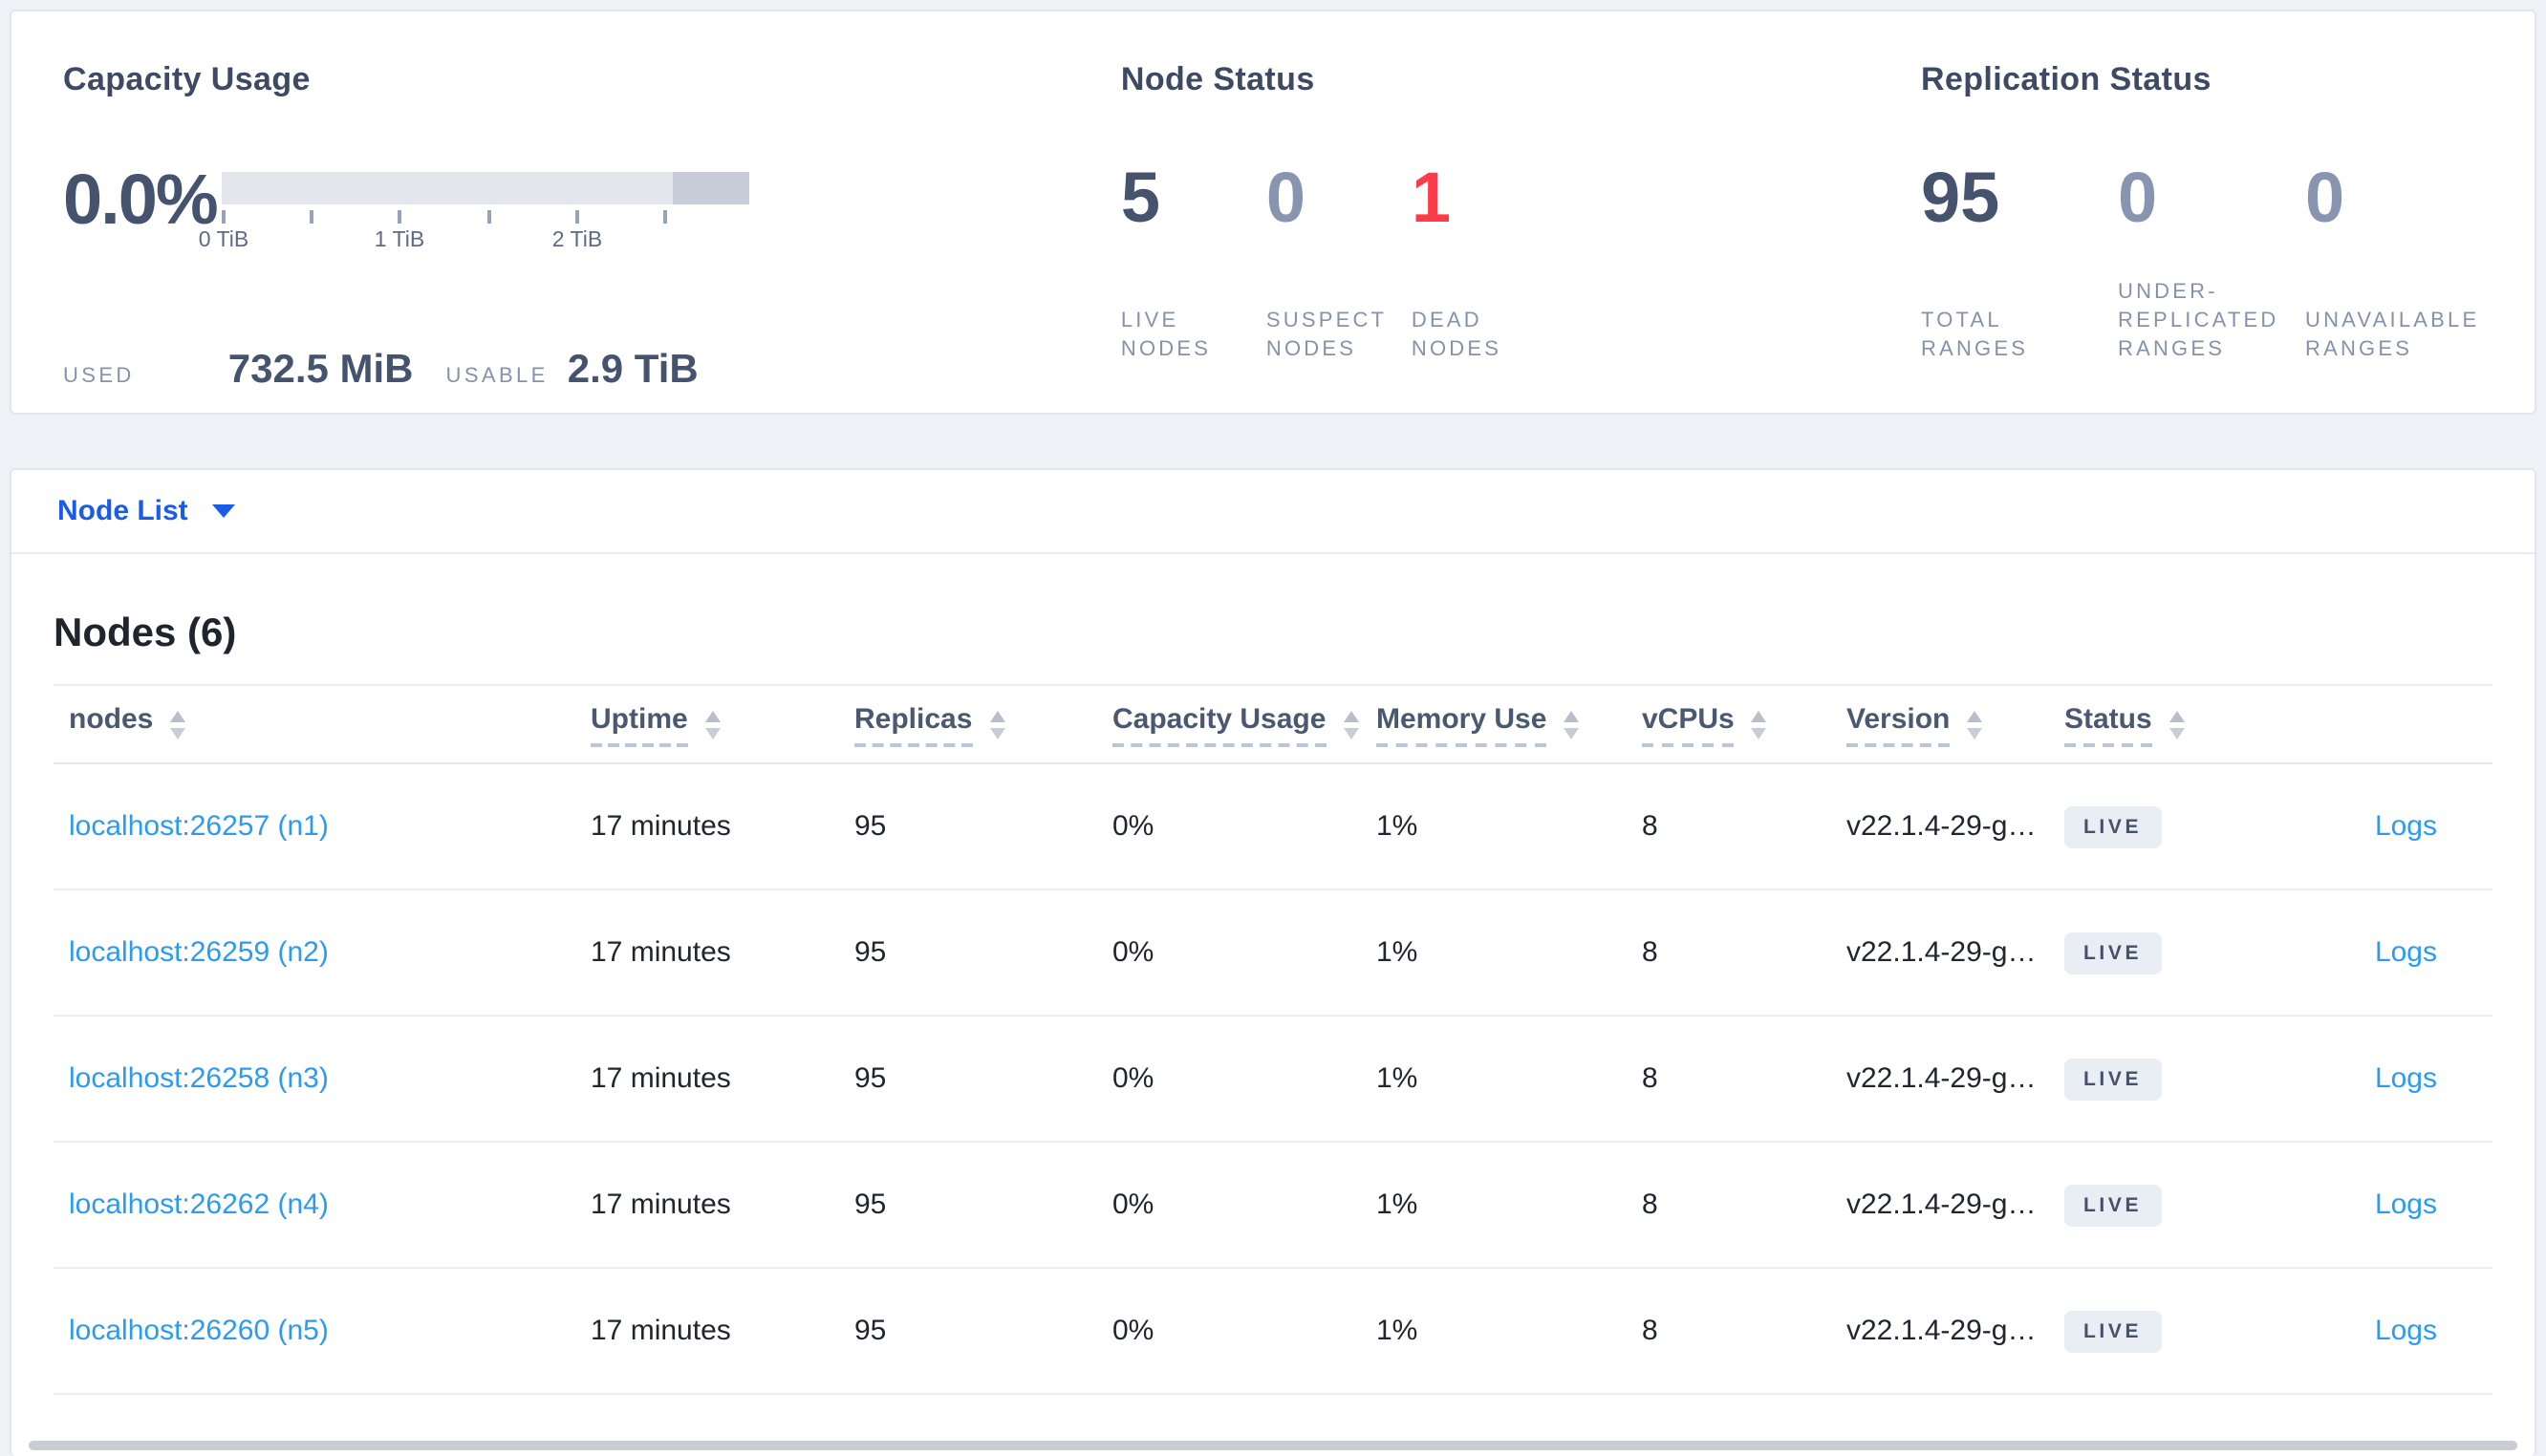 The image size is (2546, 1456). I want to click on live-nodes-stat: 5 LIVE NODES, so click(1193, 262).